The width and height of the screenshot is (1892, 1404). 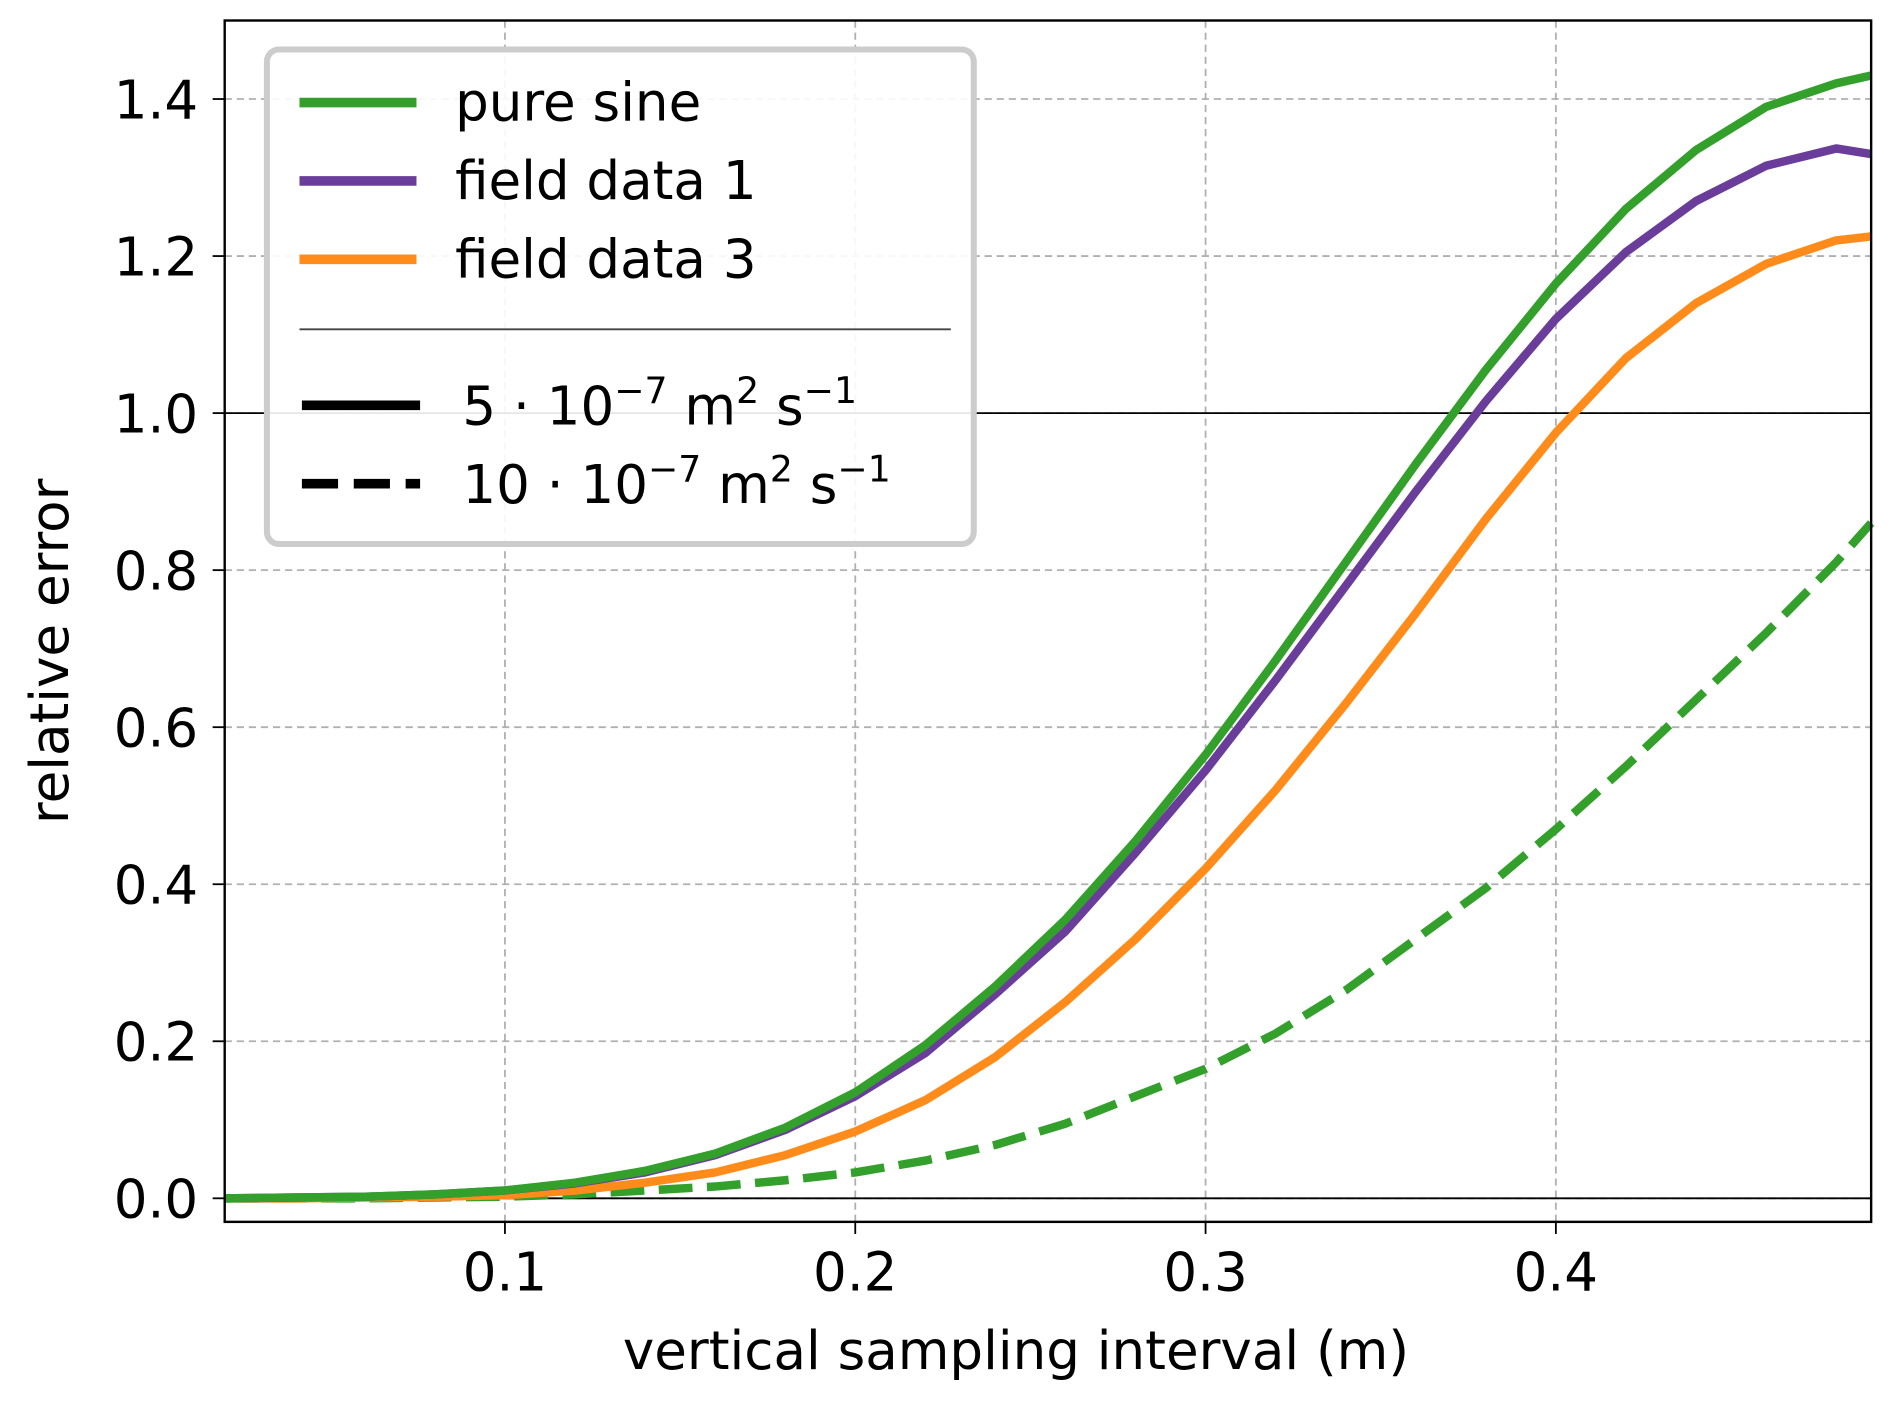 What do you see at coordinates (156, 728) in the screenshot?
I see `y-tick-label: 0.6` at bounding box center [156, 728].